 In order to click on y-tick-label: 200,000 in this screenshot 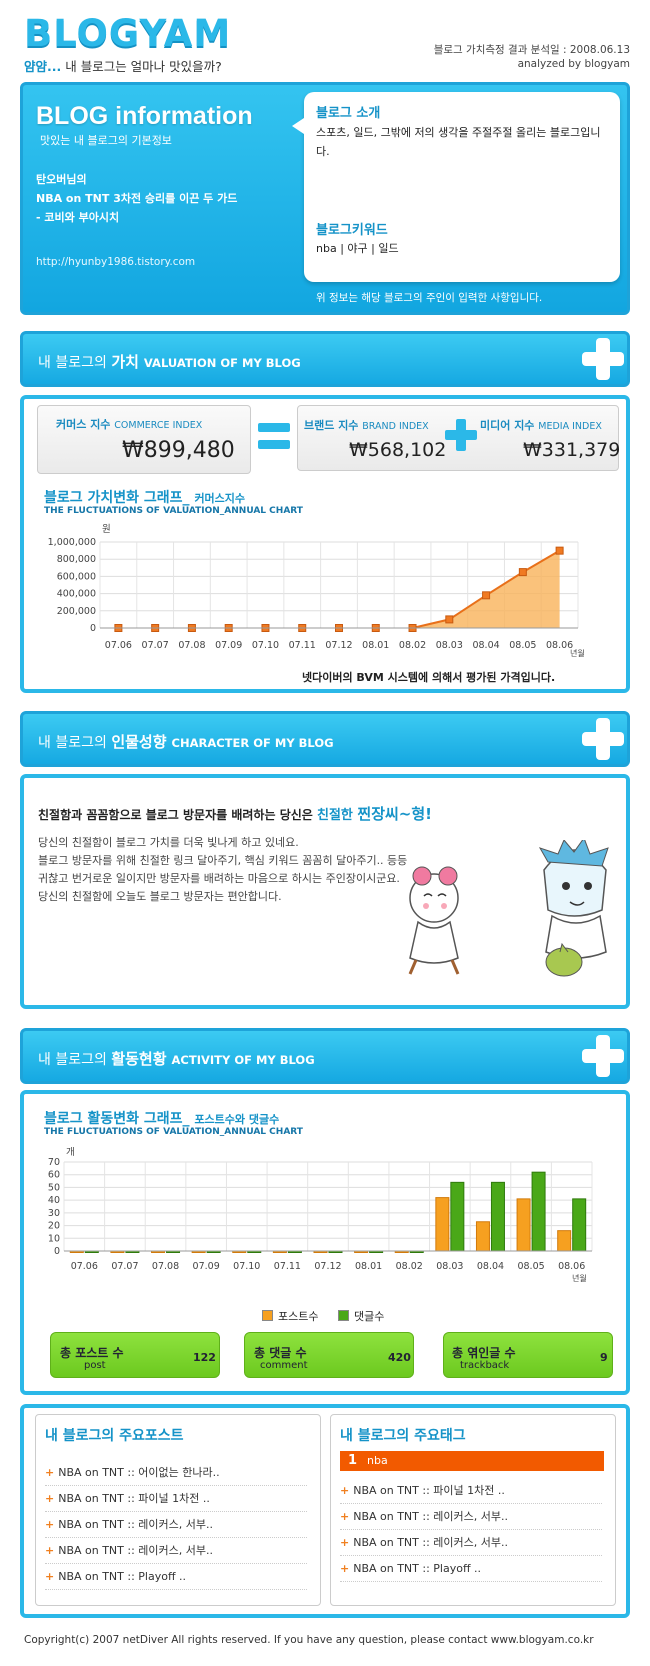, I will do `click(76, 611)`.